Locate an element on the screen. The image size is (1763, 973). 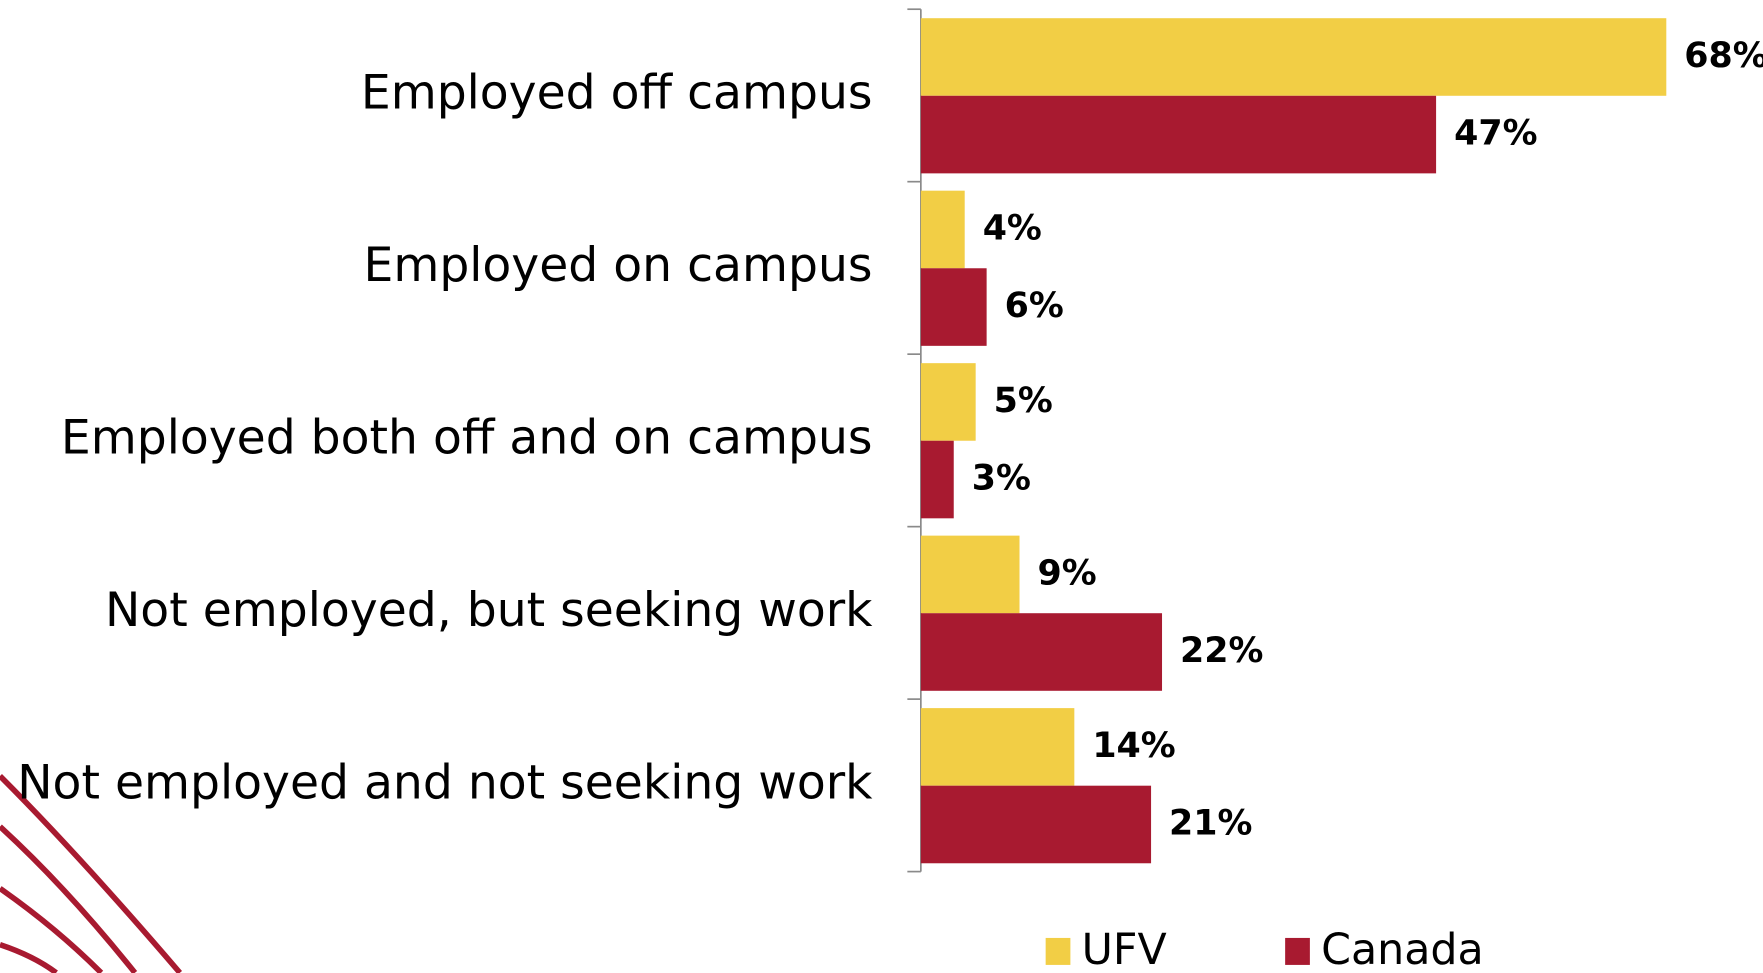
category-label: Employed on campus is located at coordinates (617, 265).